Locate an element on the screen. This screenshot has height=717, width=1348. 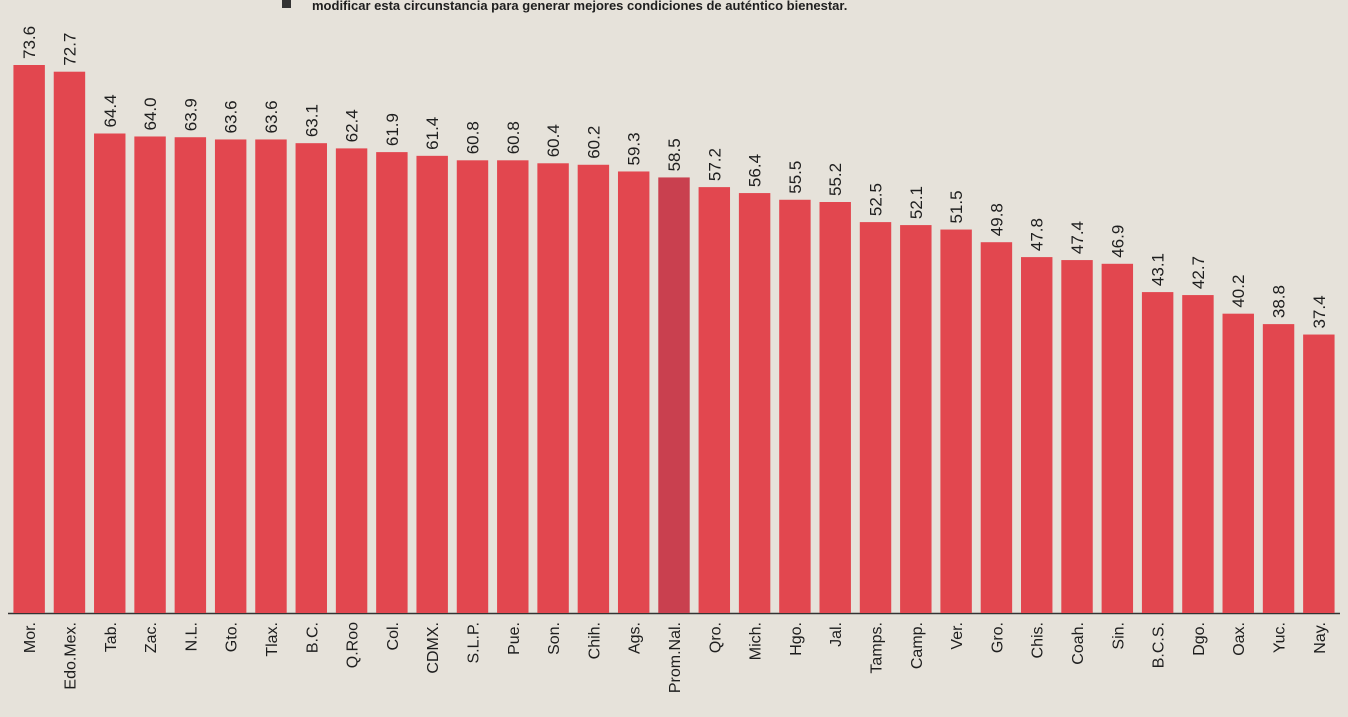
value-label: 58.5 is located at coordinates (674, 154).